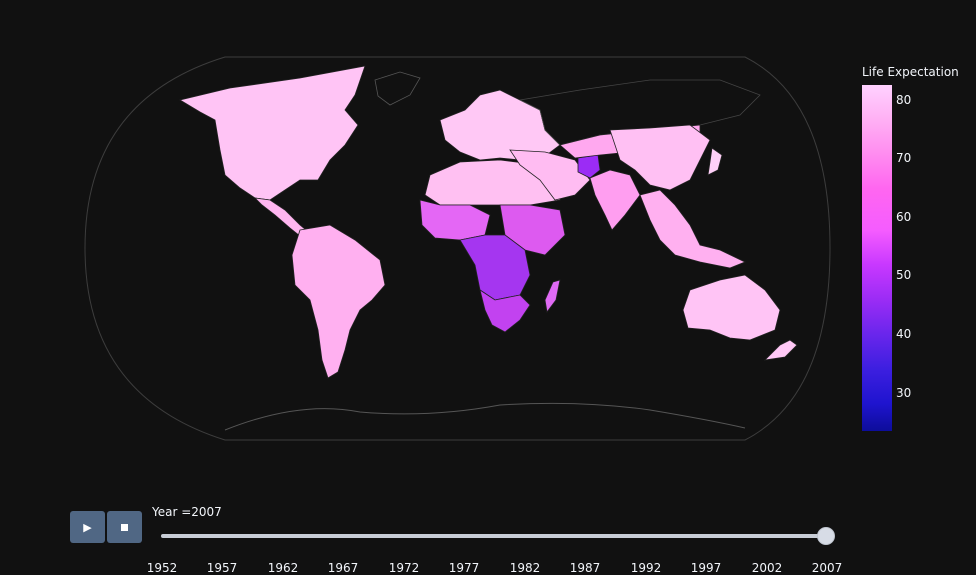 The width and height of the screenshot is (976, 575). Describe the element at coordinates (731, 307) in the screenshot. I see `region-australia` at that location.